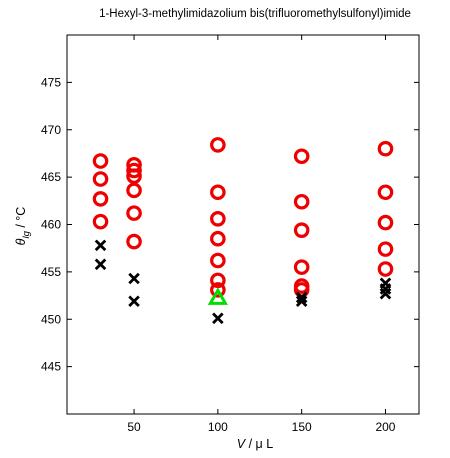 The width and height of the screenshot is (450, 458). Describe the element at coordinates (242, 444) in the screenshot. I see `x-axis-variable: V` at that location.